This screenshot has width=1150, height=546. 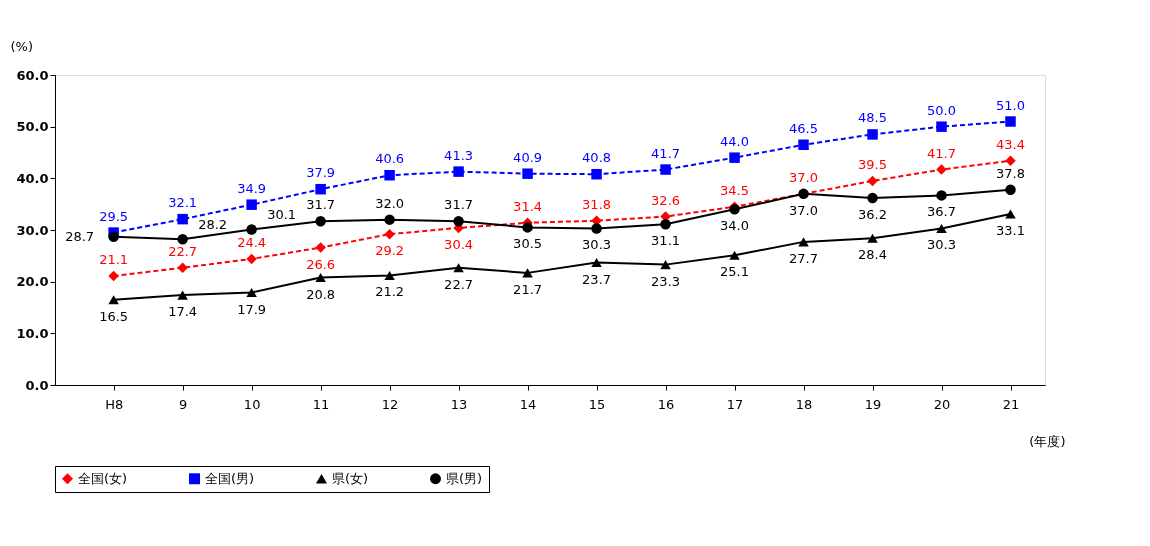 I want to click on legend-label: 全国(男), so click(x=230, y=478).